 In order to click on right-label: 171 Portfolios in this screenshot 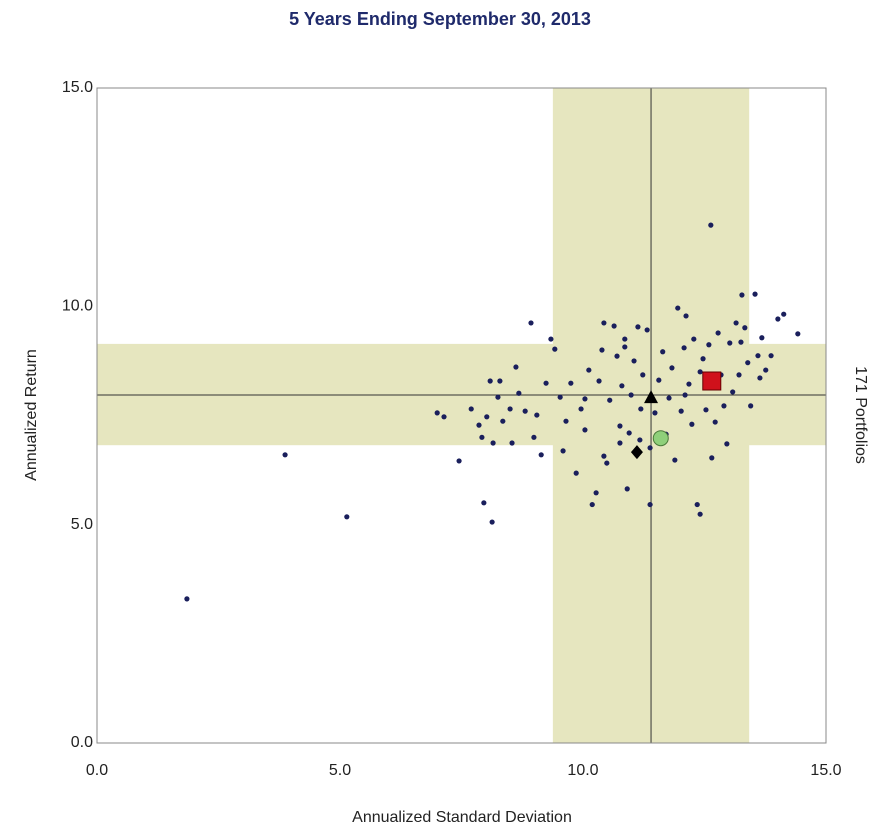, I will do `click(860, 415)`.